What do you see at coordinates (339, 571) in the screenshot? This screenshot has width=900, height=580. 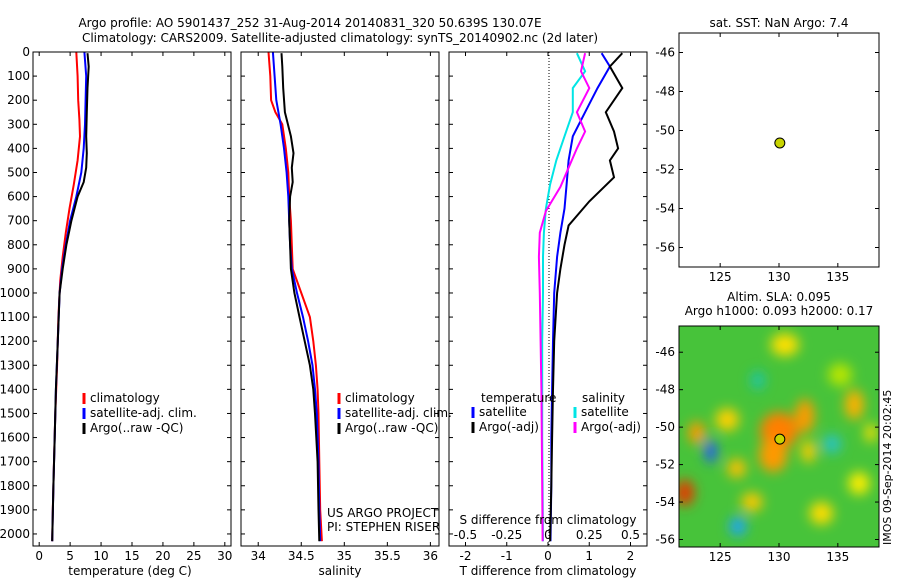 I see `salinity-xlabel: salinity` at bounding box center [339, 571].